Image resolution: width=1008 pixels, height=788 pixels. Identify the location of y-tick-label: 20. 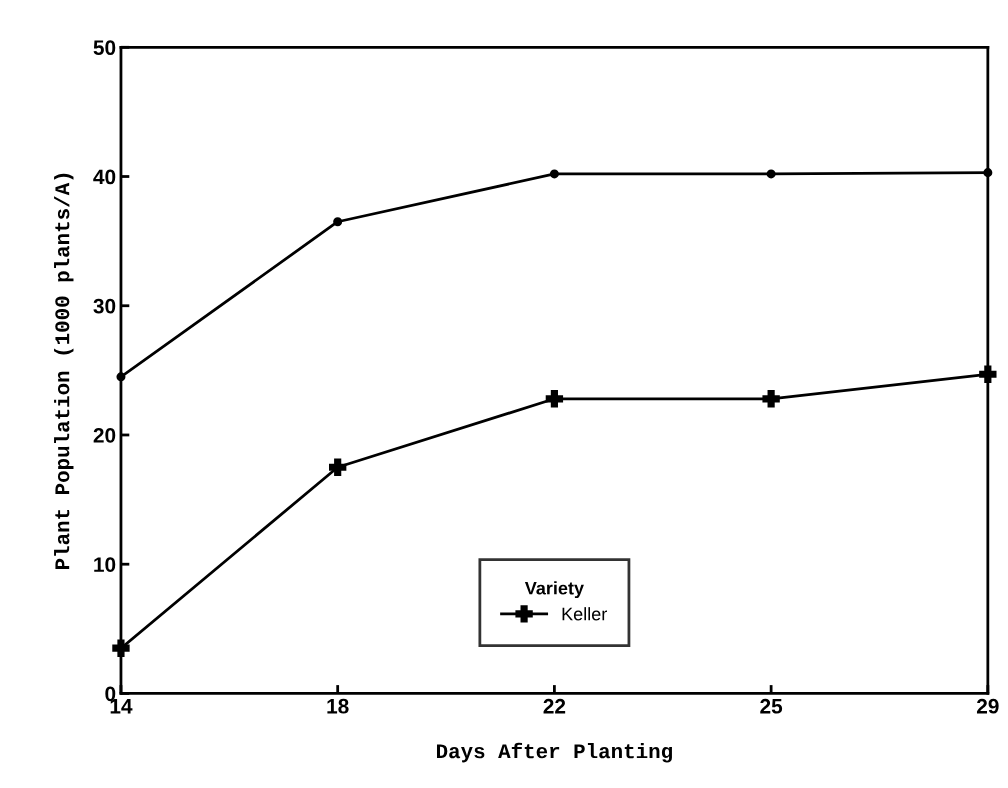
(104, 435).